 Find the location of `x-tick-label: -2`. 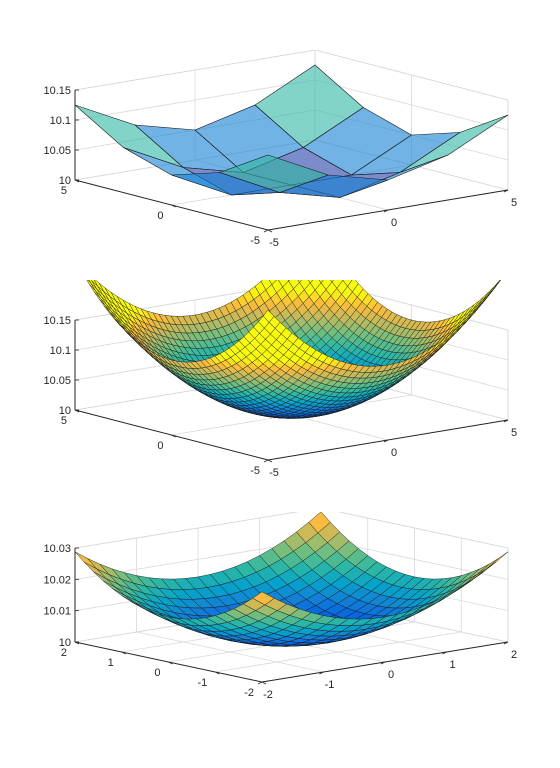

x-tick-label: -2 is located at coordinates (268, 695).